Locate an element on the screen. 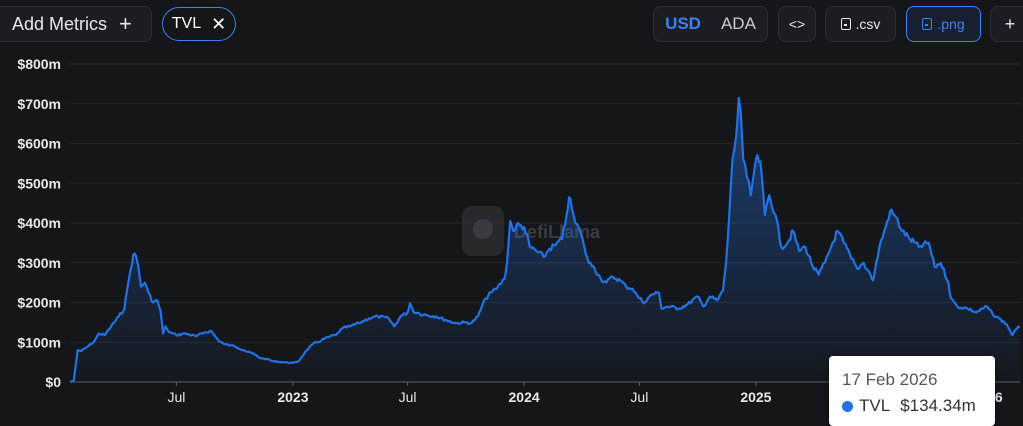 Image resolution: width=1023 pixels, height=426 pixels. series-dot-icon is located at coordinates (847, 406).